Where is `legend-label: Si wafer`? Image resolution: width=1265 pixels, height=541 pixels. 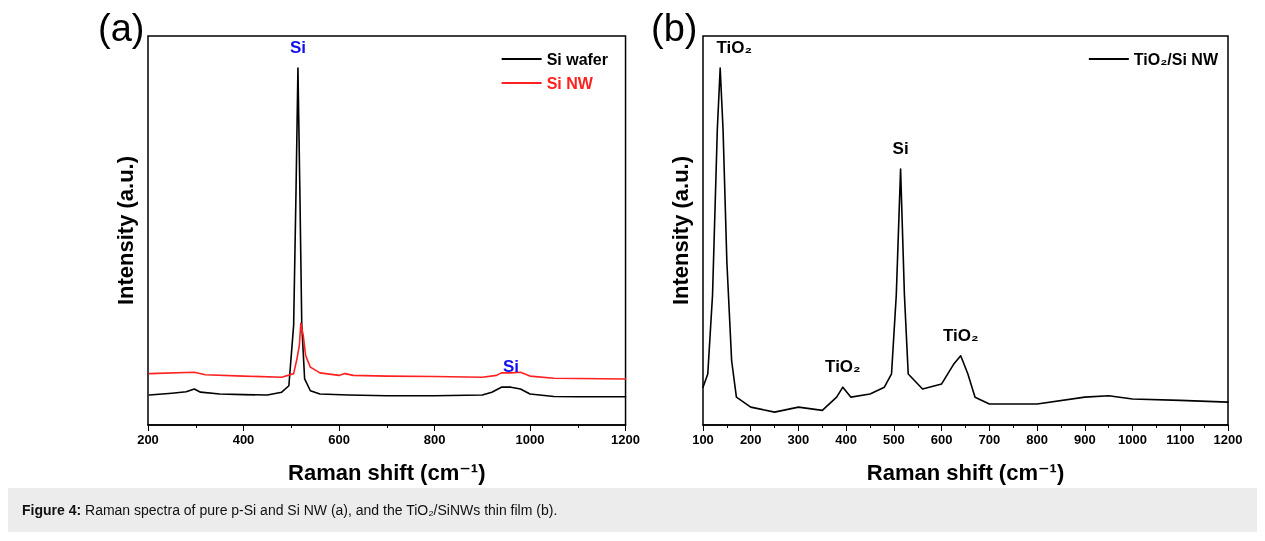
legend-label: Si wafer is located at coordinates (577, 59).